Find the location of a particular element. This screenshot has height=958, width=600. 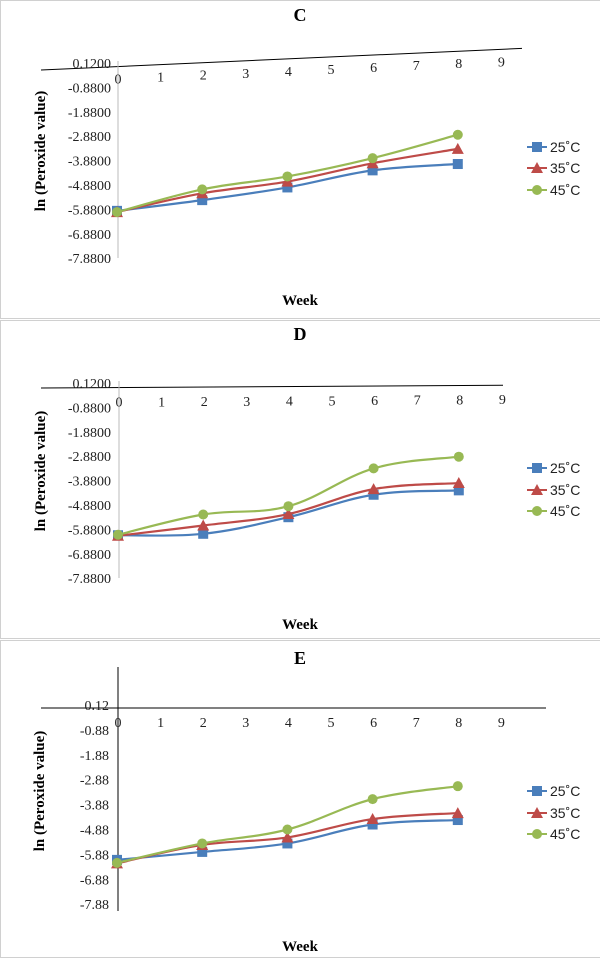

chart-d-y-tick-label: -6.8800 is located at coordinates (89, 555).